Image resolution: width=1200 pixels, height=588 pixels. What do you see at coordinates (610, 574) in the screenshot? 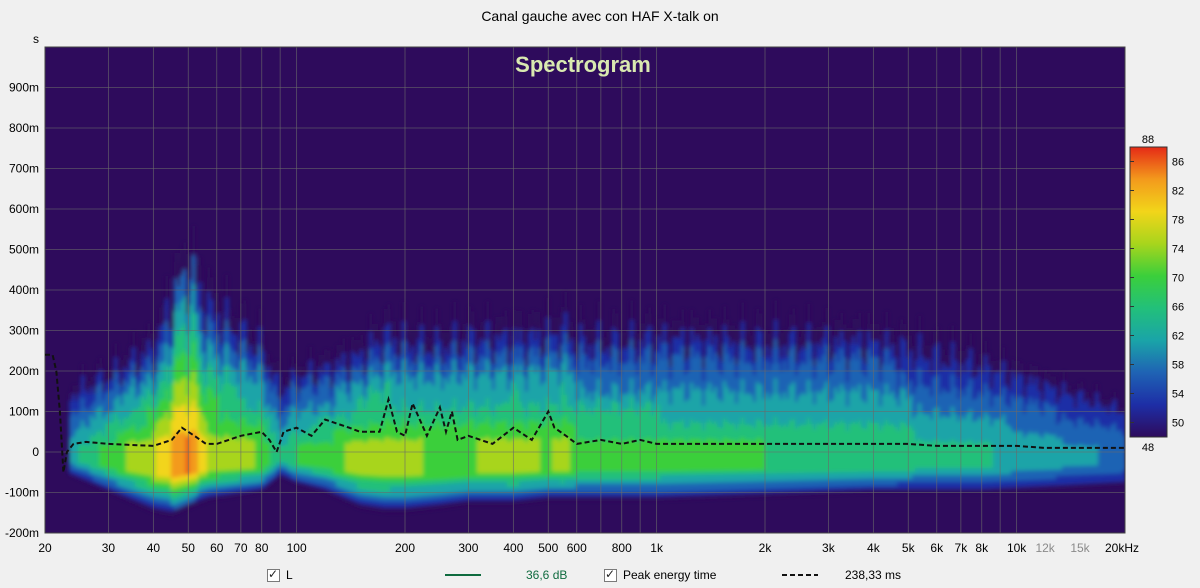
I see `peak-energy-checkbox` at bounding box center [610, 574].